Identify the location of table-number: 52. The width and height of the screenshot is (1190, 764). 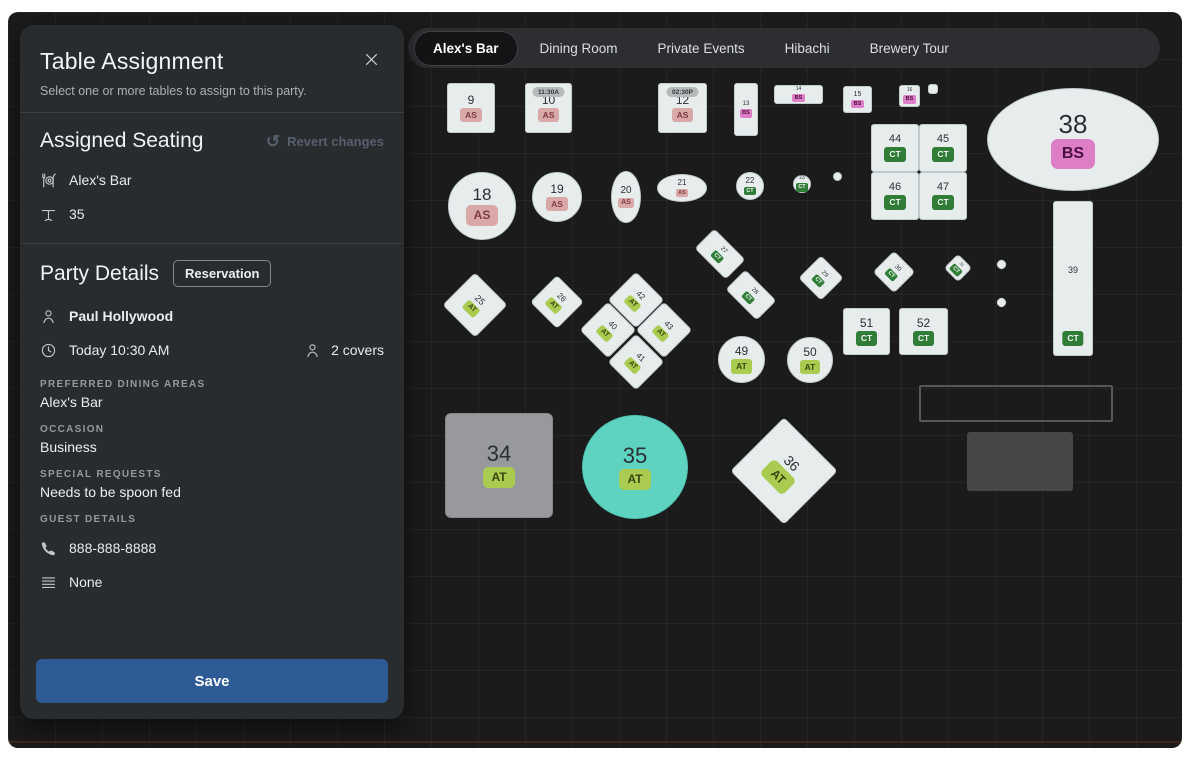
(923, 323).